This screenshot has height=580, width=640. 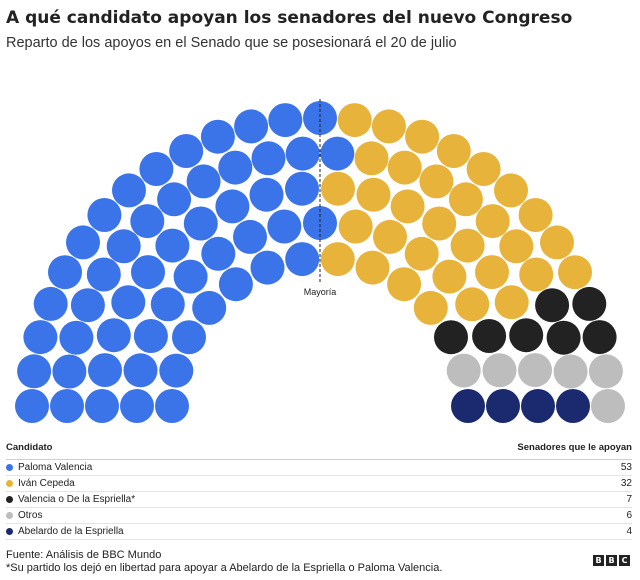 I want to click on logo-letter-1: B, so click(x=598, y=560).